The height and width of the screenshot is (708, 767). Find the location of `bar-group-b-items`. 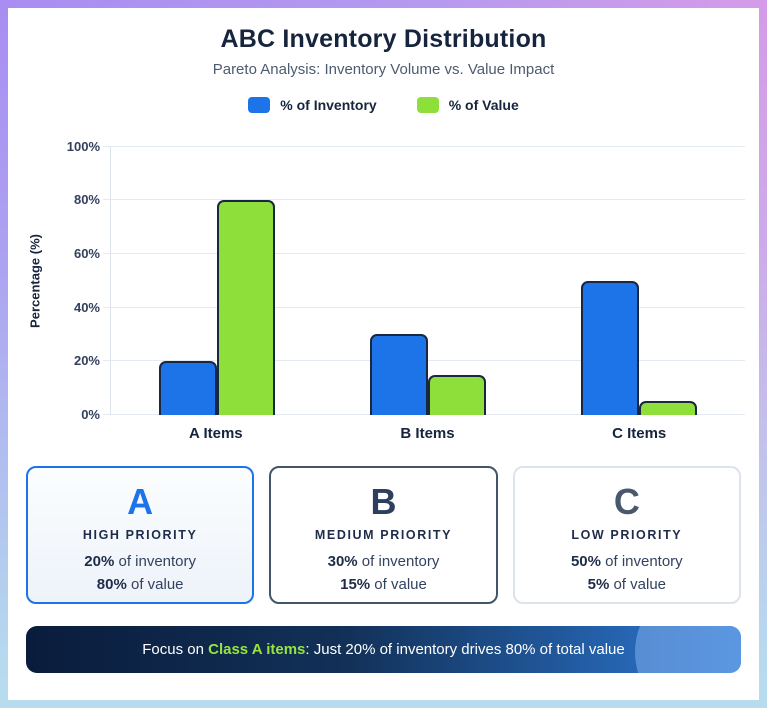

bar-group-b-items is located at coordinates (427, 281).